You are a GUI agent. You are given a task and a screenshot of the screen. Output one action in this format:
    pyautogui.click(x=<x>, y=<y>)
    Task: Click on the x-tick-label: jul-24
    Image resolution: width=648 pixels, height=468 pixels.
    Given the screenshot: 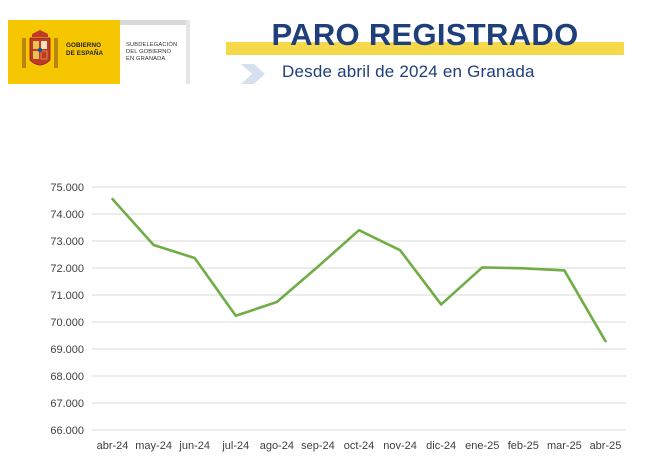 What is the action you would take?
    pyautogui.click(x=235, y=446)
    